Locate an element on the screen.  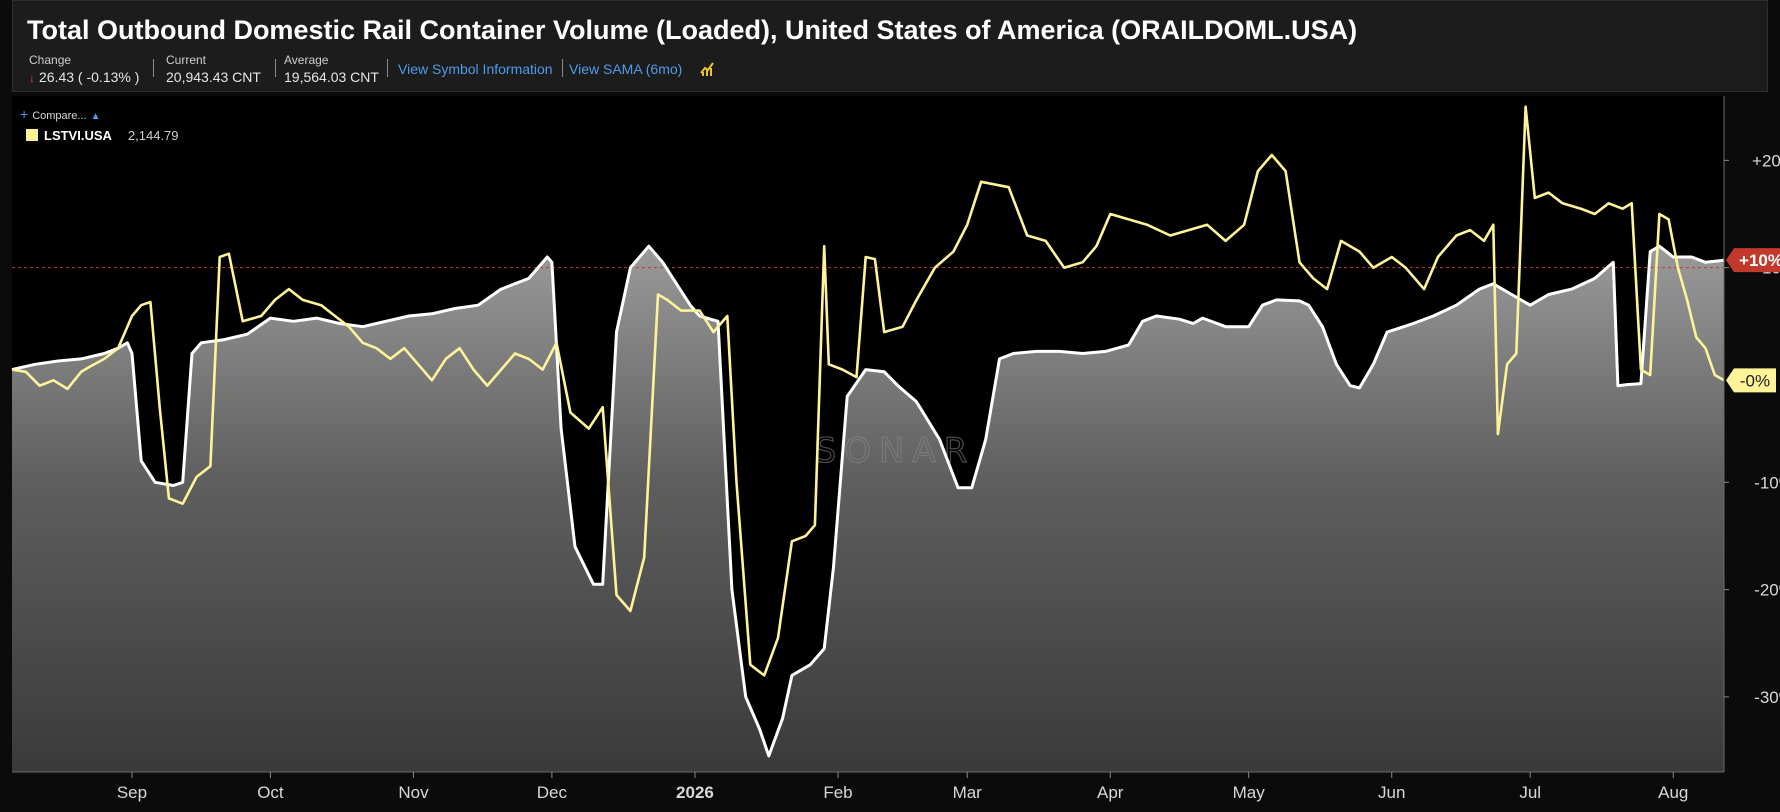
badge-label: -0% is located at coordinates (1755, 380).